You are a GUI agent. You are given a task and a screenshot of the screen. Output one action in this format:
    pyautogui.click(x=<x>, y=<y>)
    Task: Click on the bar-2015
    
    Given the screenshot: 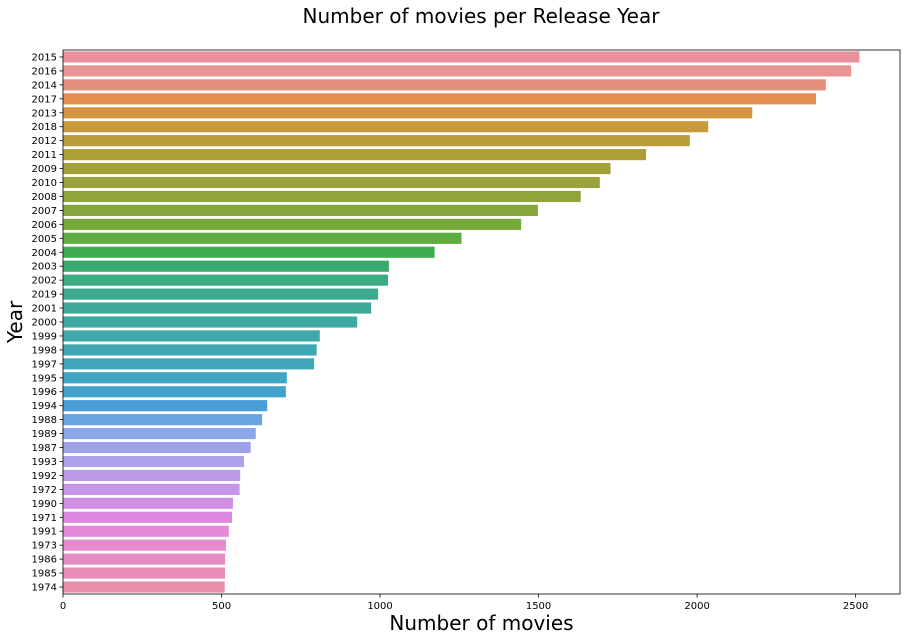 What is the action you would take?
    pyautogui.click(x=461, y=57)
    